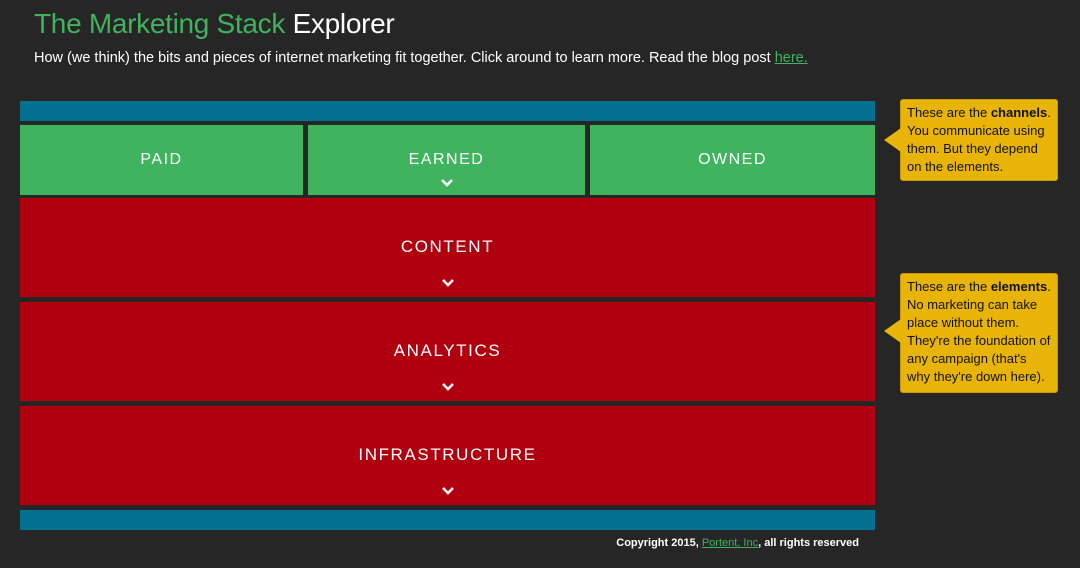 The width and height of the screenshot is (1080, 568). Describe the element at coordinates (730, 543) in the screenshot. I see `portent-link: Portent, Inc` at that location.